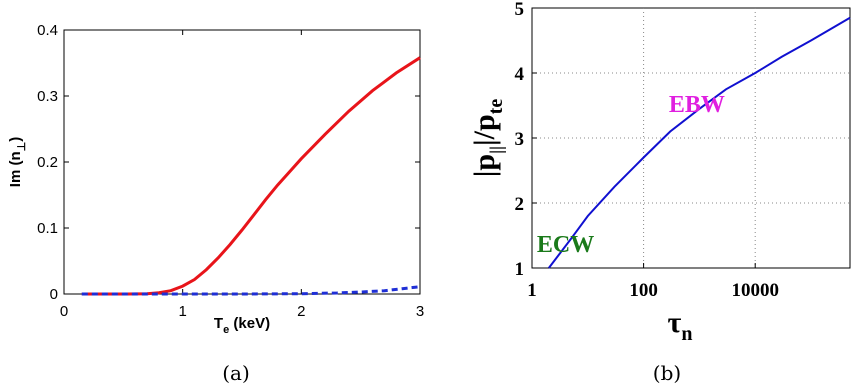  Describe the element at coordinates (487, 138) in the screenshot. I see `y-axis-label-b: |p|||/pte` at that location.